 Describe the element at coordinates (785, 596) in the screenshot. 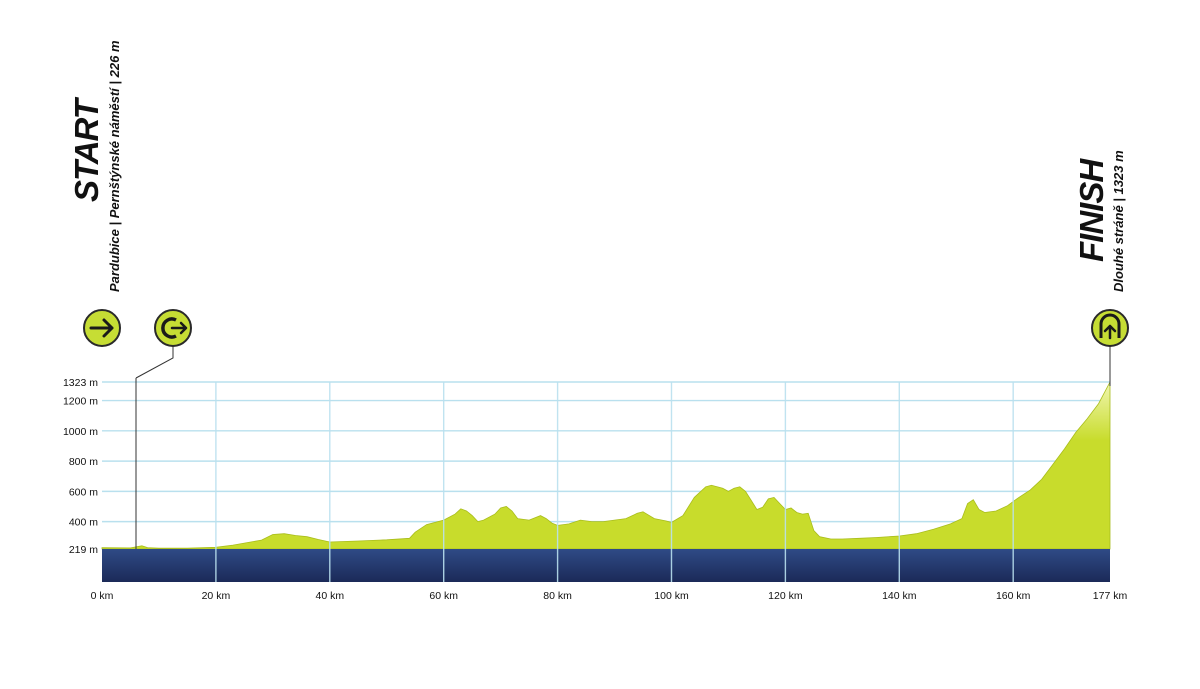

I see `x-tick-label: 120 km` at that location.